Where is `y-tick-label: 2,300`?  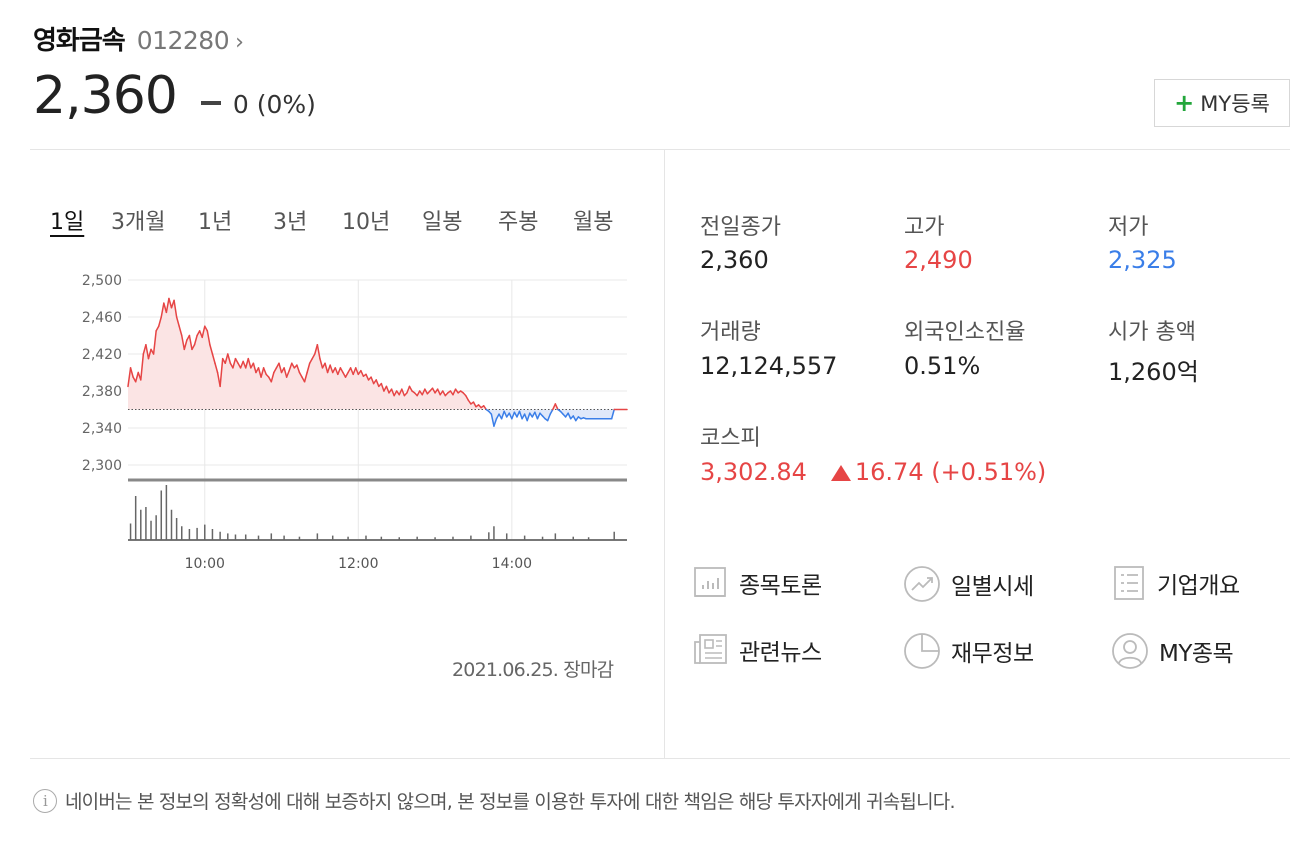 y-tick-label: 2,300 is located at coordinates (102, 466).